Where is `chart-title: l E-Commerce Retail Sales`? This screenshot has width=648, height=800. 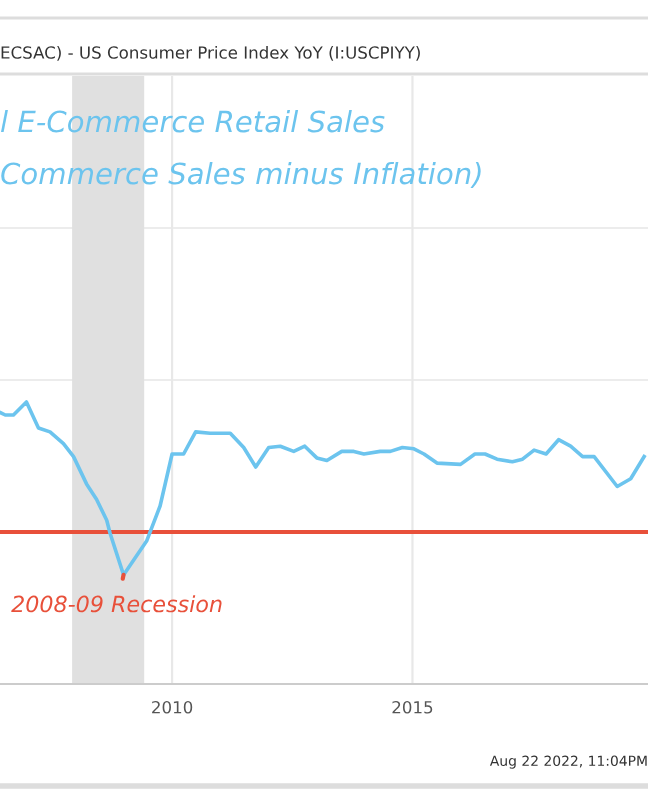 chart-title: l E-Commerce Retail Sales is located at coordinates (193, 121).